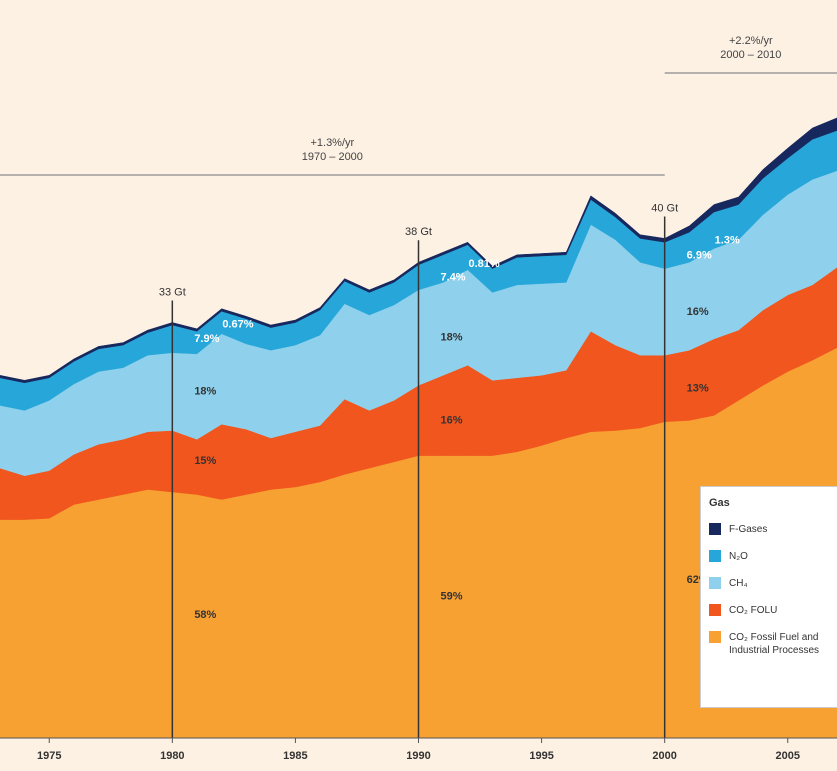  What do you see at coordinates (418, 756) in the screenshot?
I see `x-tick-label: 1990` at bounding box center [418, 756].